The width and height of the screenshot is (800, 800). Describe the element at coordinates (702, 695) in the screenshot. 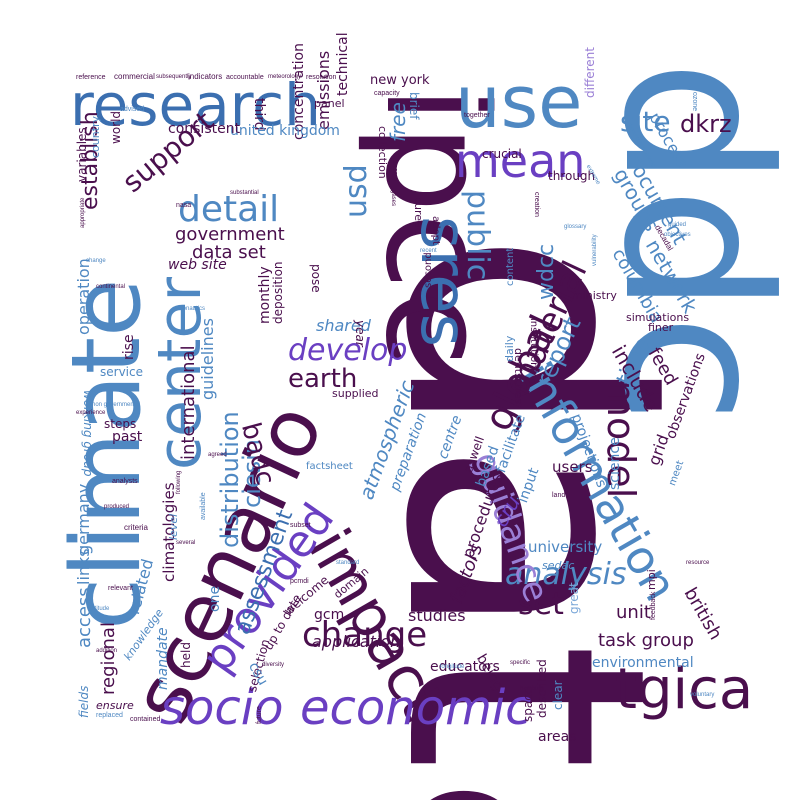

I see `word-voluntary: voluntary` at that location.